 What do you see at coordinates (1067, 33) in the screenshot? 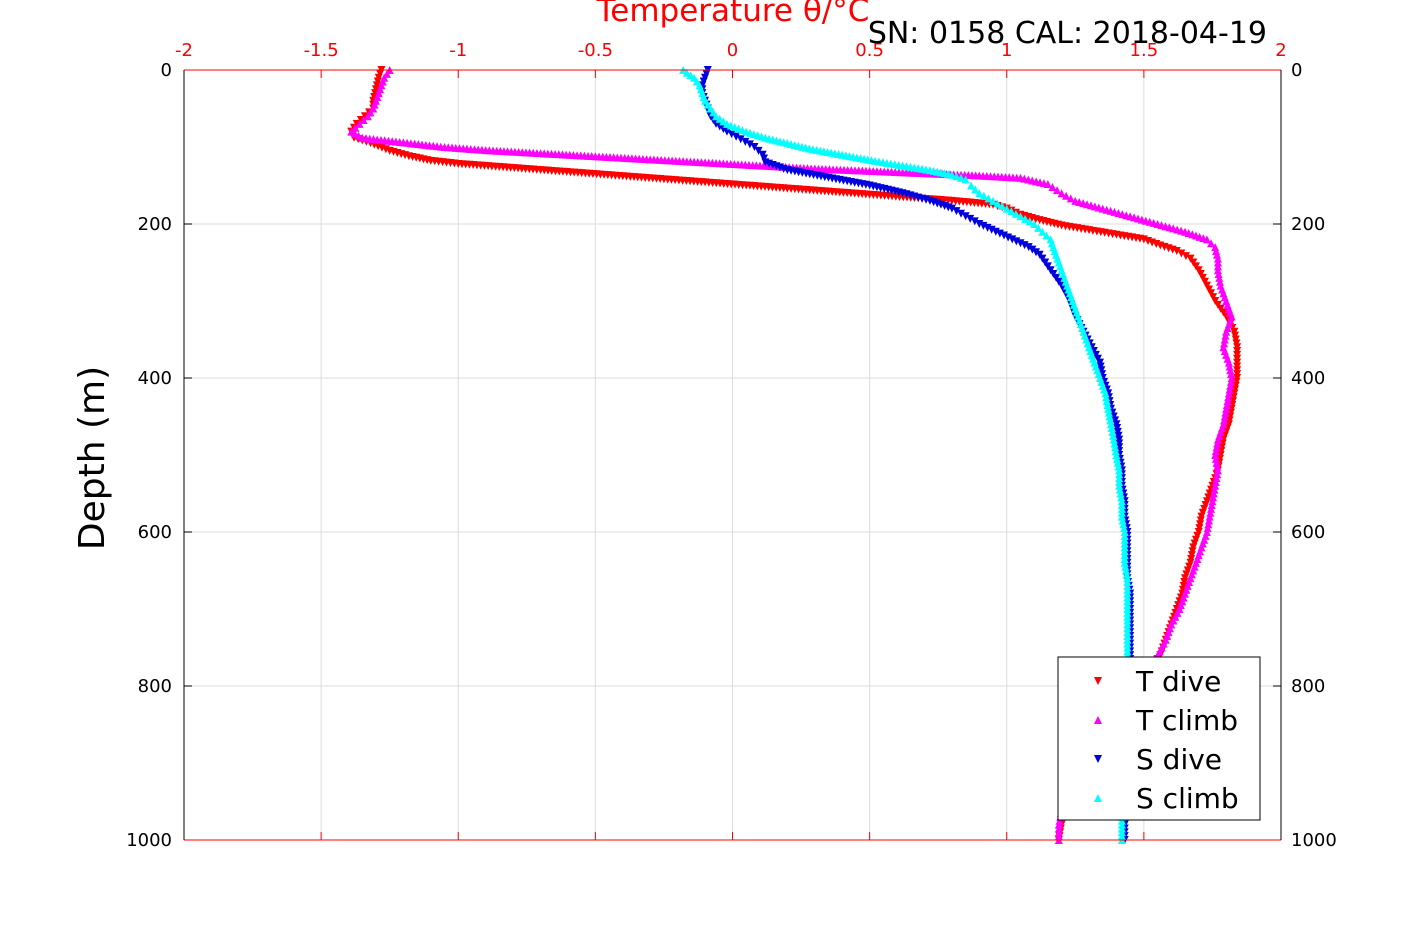
I see `serial-calibration-annotation: SN: 0158 CAL: 2018-04-19` at bounding box center [1067, 33].